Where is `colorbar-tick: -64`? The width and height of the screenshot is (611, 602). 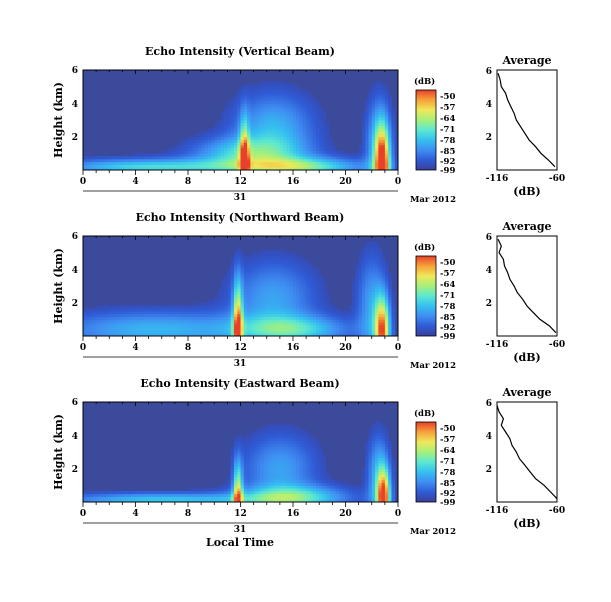 colorbar-tick: -64 is located at coordinates (447, 119).